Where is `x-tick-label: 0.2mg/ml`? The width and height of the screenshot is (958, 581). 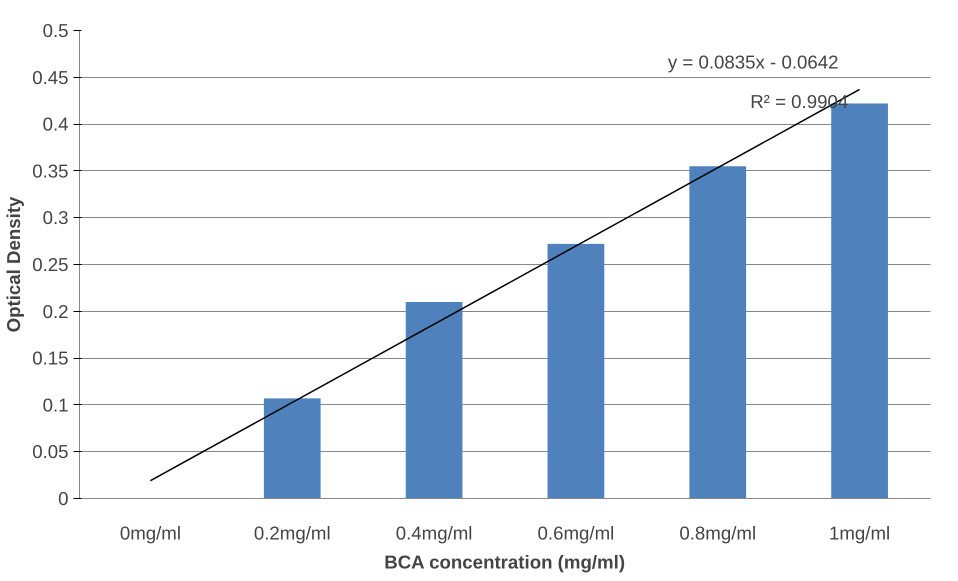
x-tick-label: 0.2mg/ml is located at coordinates (292, 533).